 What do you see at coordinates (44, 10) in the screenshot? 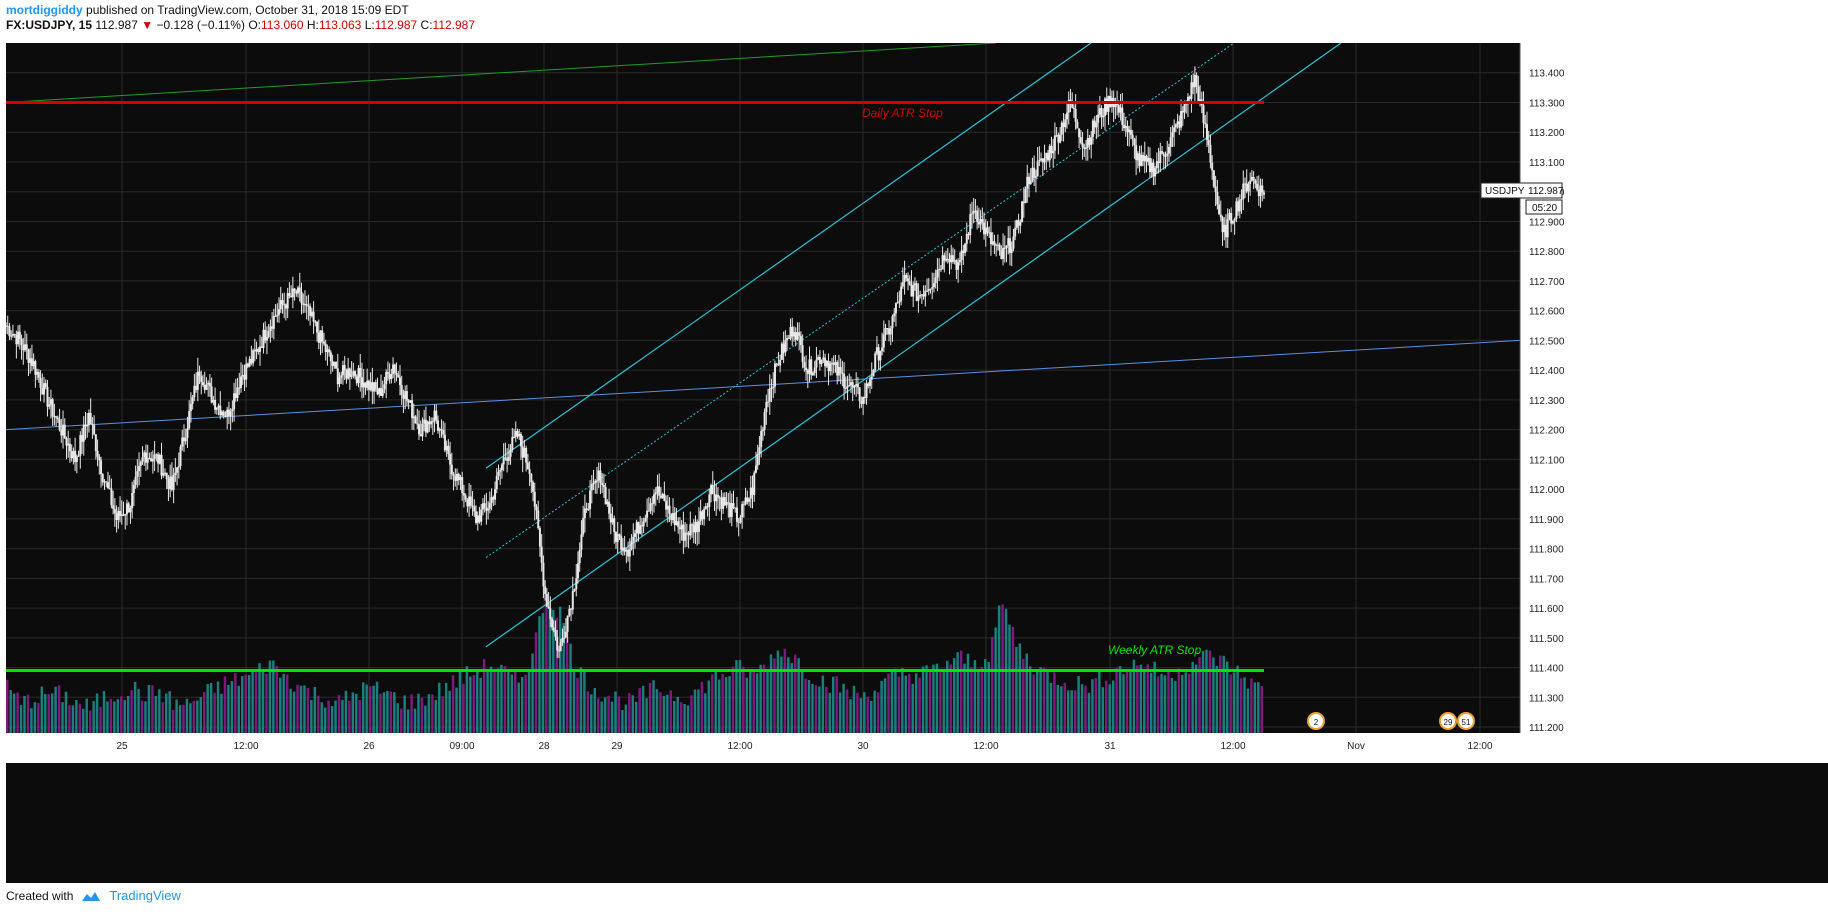
I see `author-link: mortdiggiddy` at bounding box center [44, 10].